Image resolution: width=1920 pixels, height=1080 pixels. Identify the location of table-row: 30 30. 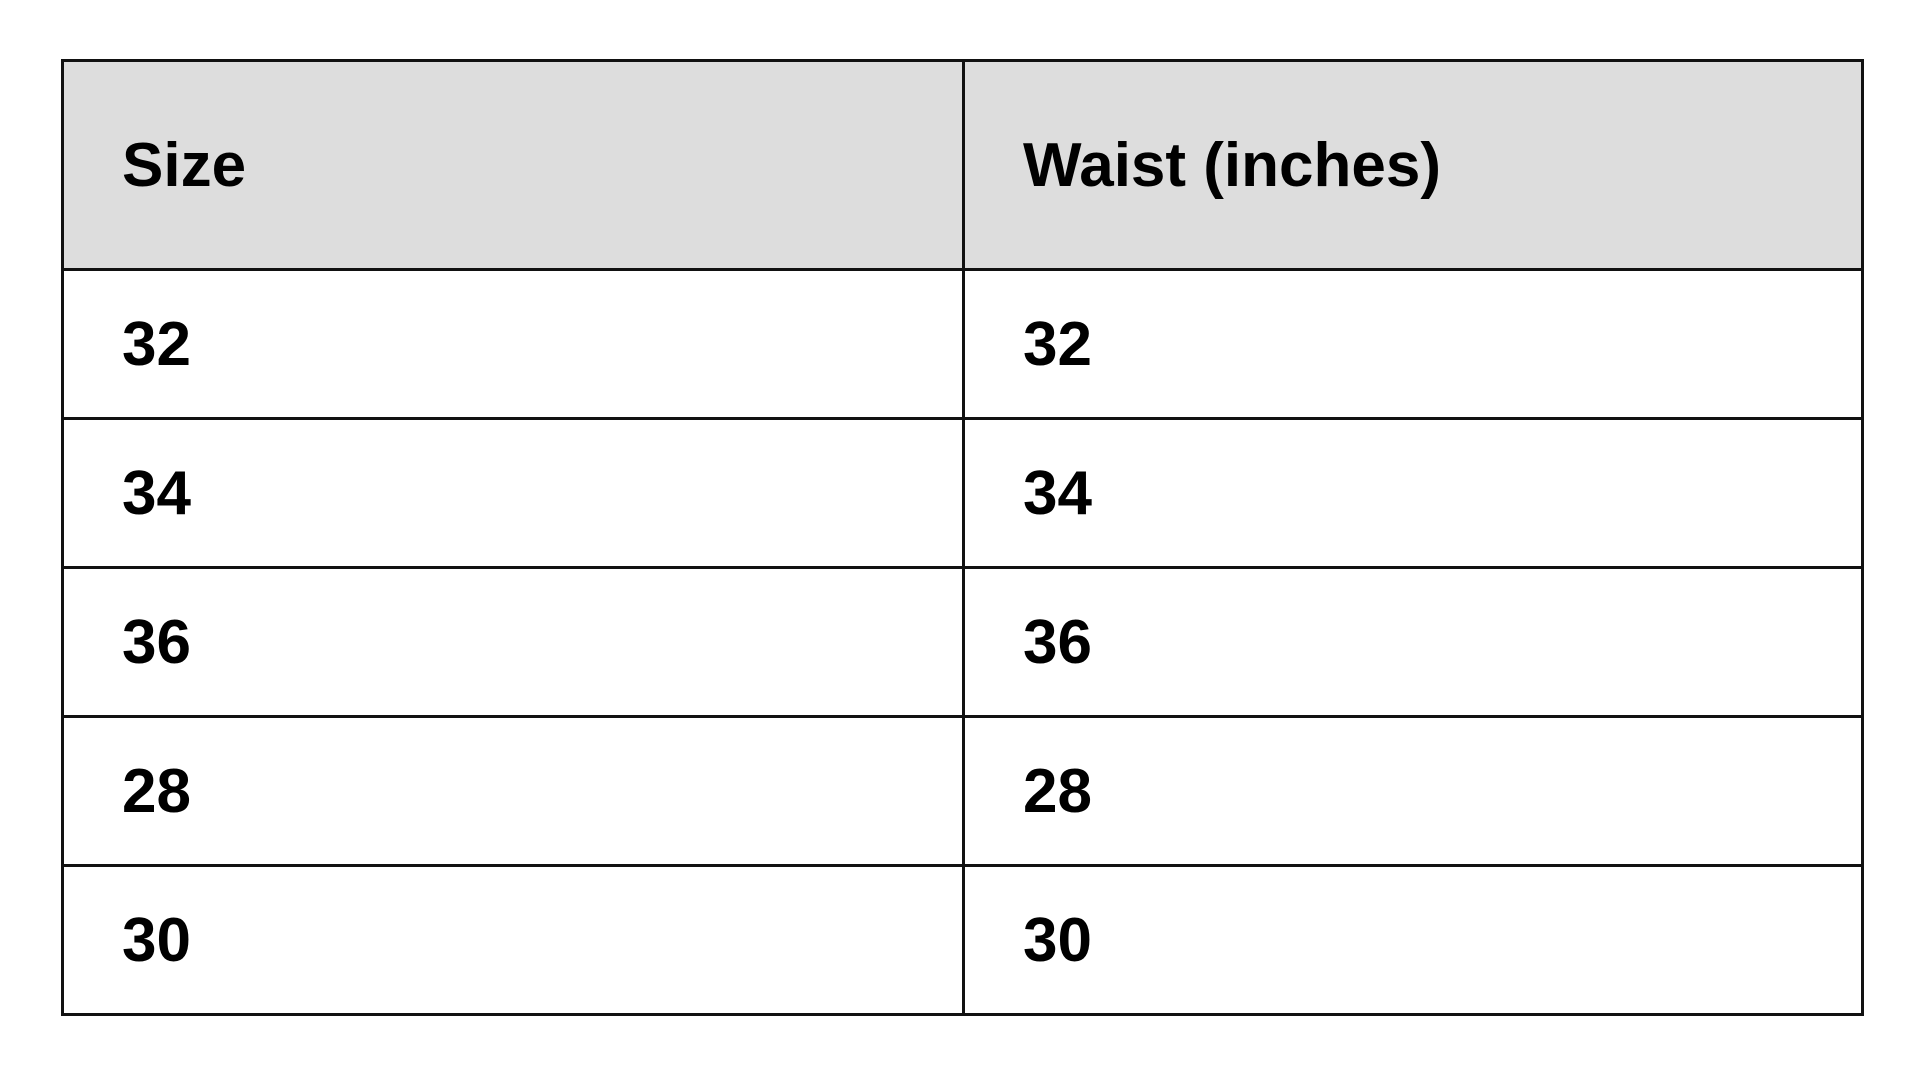
(962, 940).